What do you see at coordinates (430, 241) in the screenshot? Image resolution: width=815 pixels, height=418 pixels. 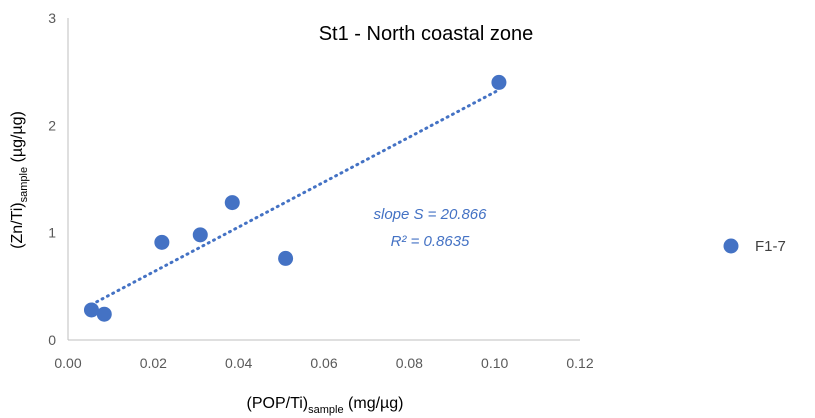 I see `r-squared-annotation: R² = 0.8635` at bounding box center [430, 241].